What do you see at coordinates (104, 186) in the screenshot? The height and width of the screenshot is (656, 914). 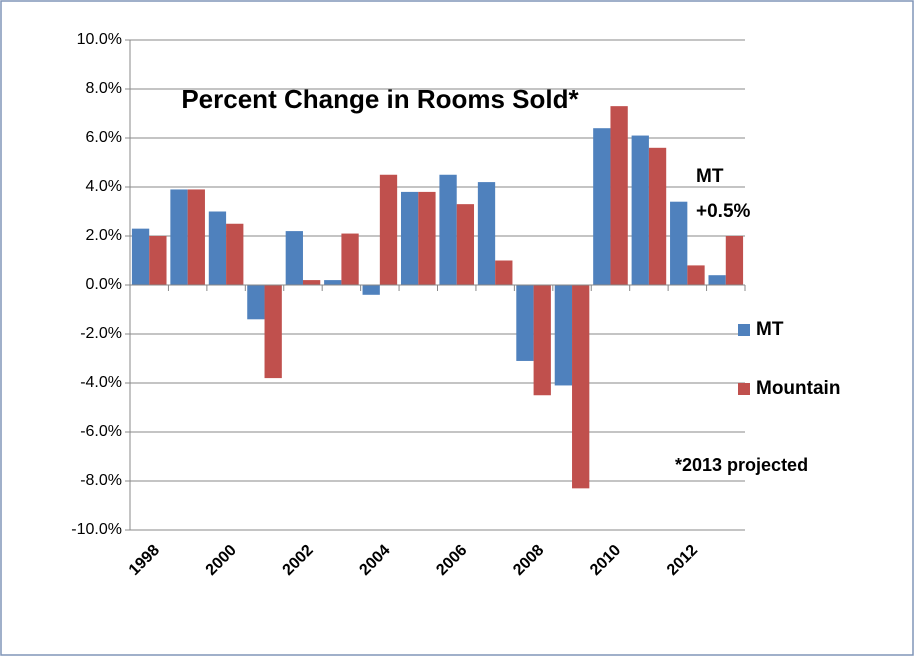 I see `y-tick-label: 4.0%` at bounding box center [104, 186].